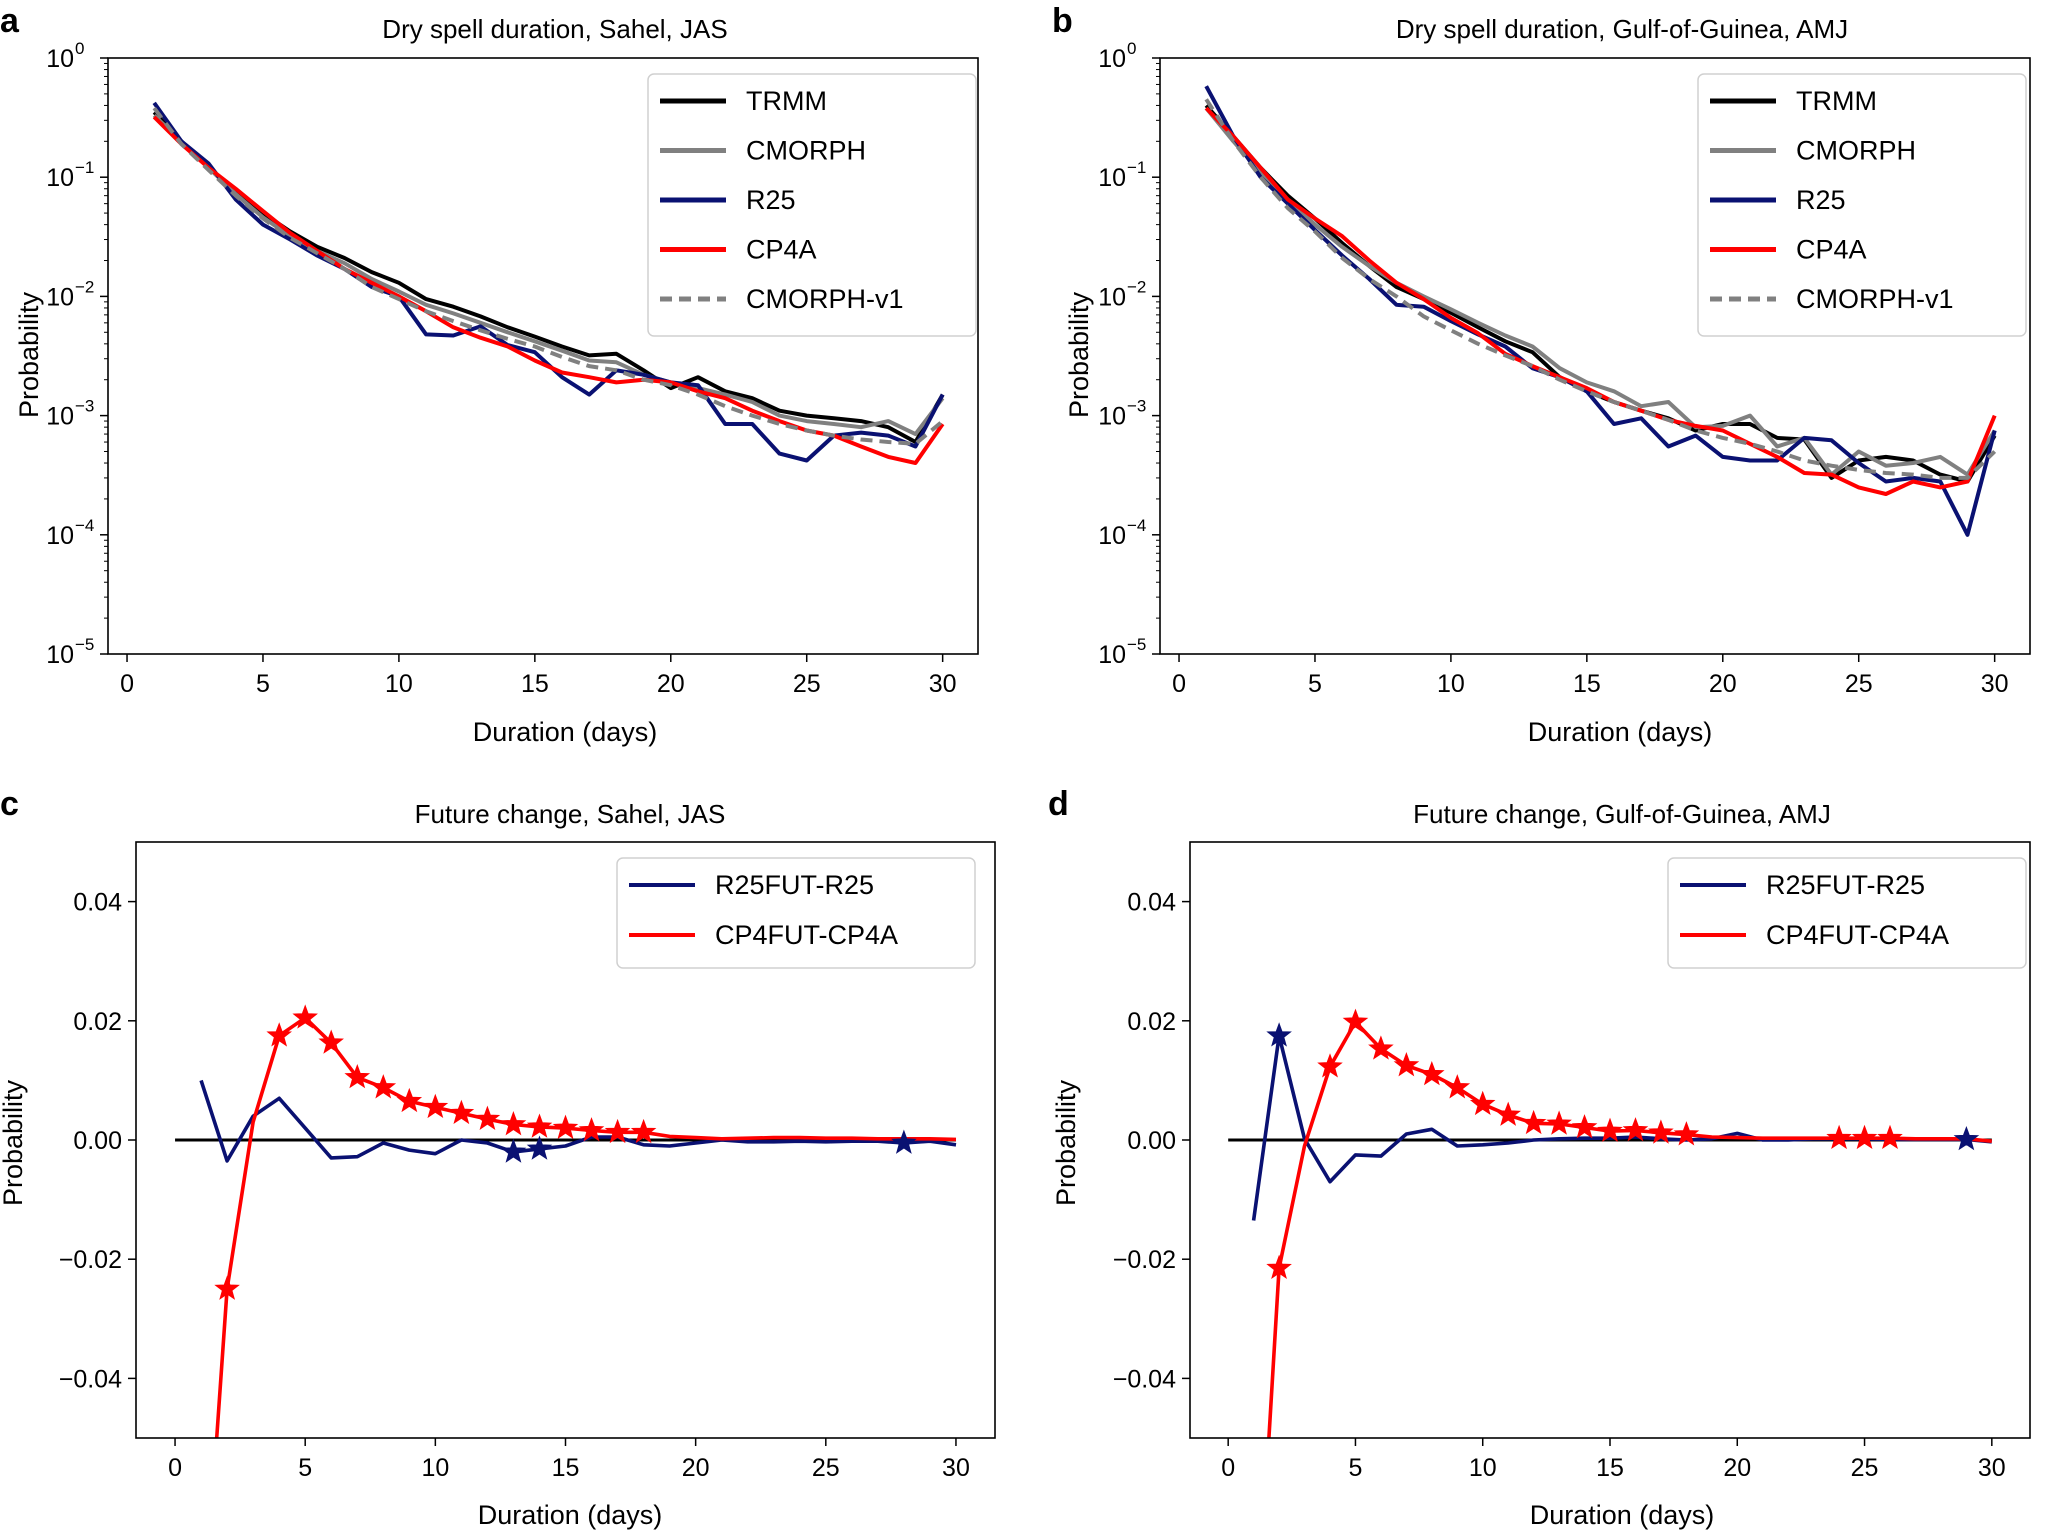  I want to click on chart-title: Future change, Gulf-of-Guinea, AMJ, so click(1622, 814).